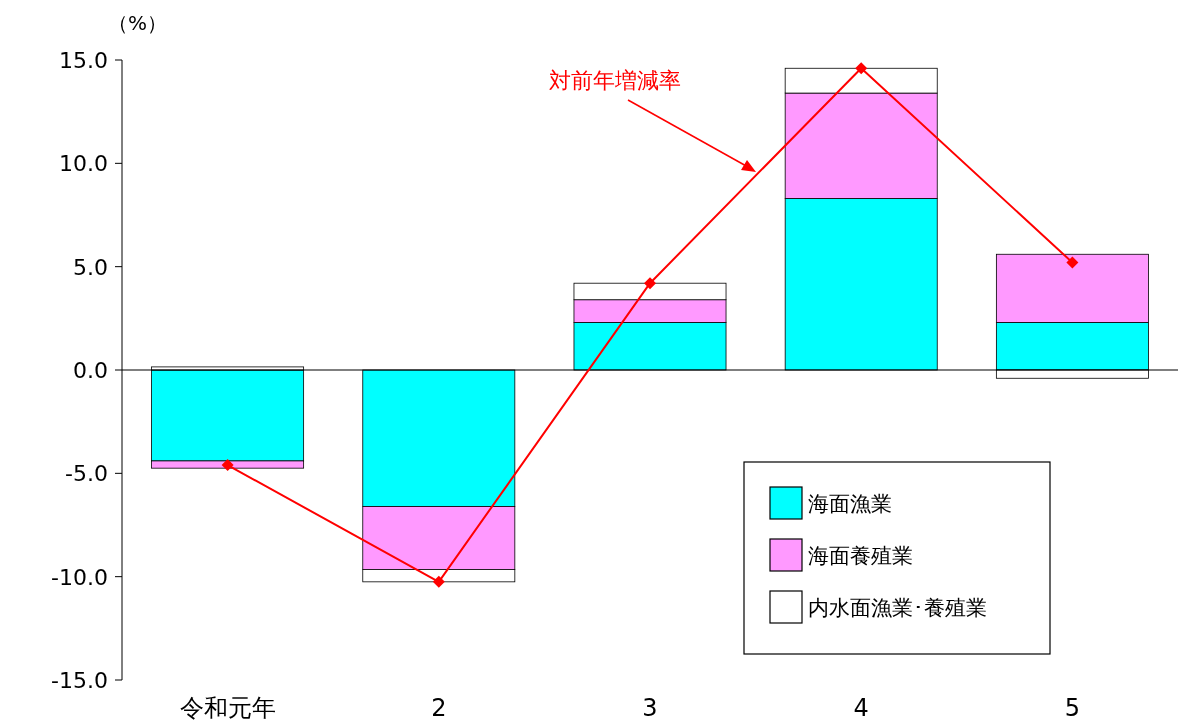 The image size is (1178, 722). I want to click on x-tick-label: 5, so click(1072, 708).